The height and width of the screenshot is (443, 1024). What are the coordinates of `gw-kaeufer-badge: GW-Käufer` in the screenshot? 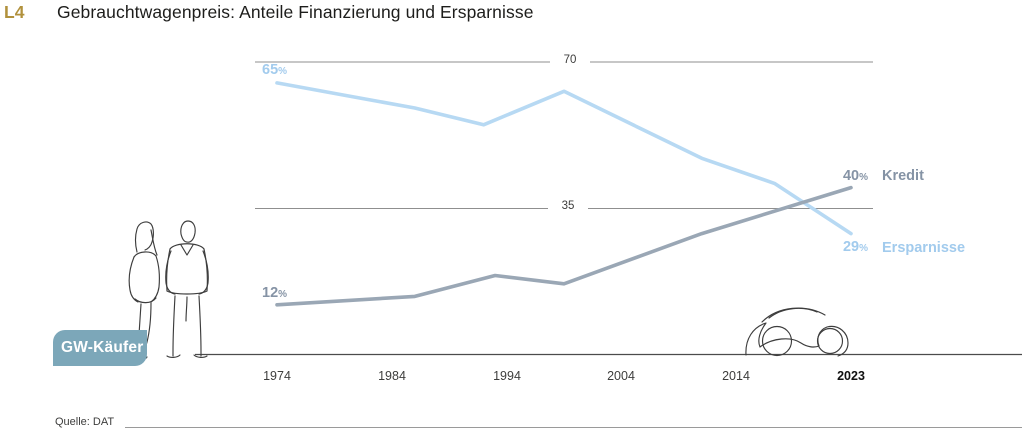 It's located at (100, 348).